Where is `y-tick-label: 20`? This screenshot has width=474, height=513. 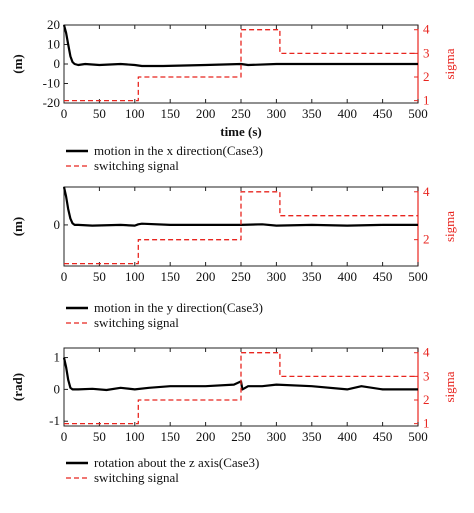
y-tick-label: 20 is located at coordinates (53, 24).